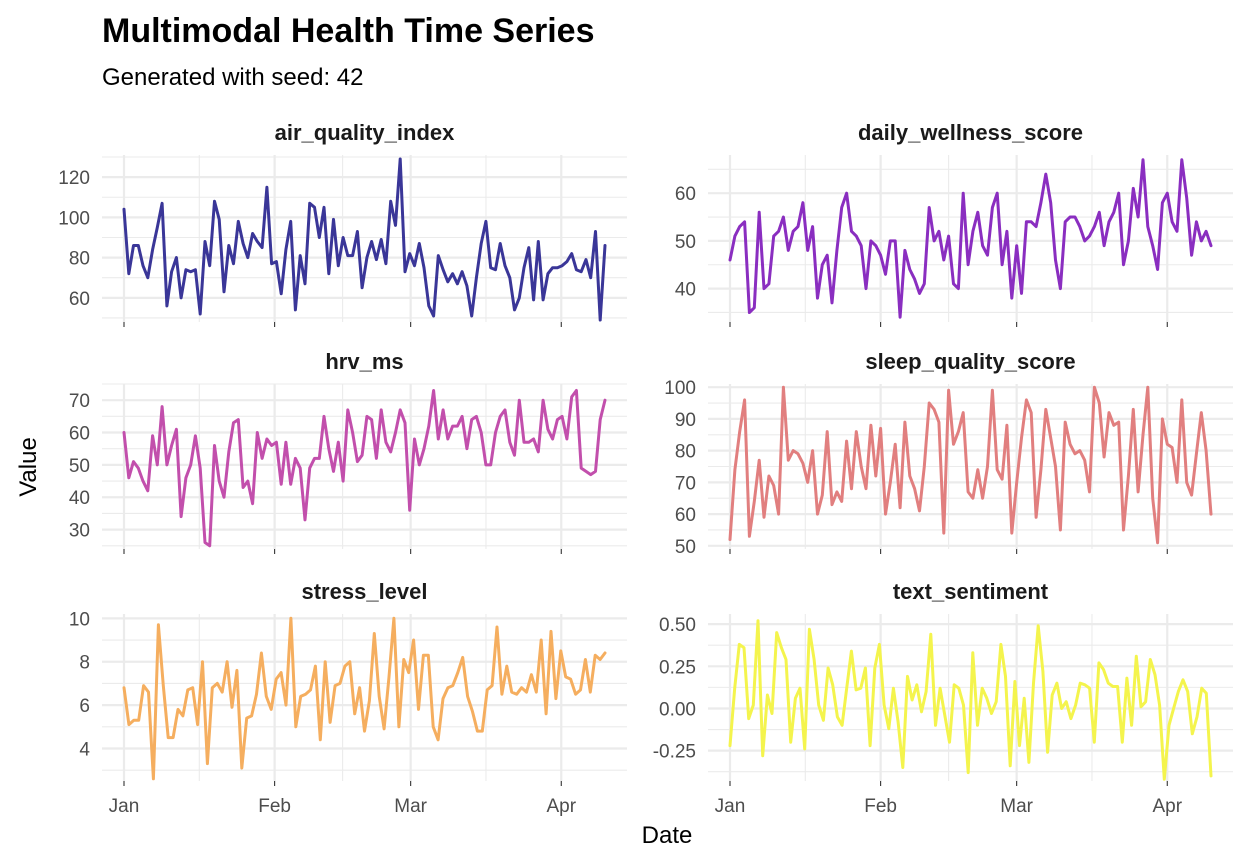 This screenshot has width=1248, height=865. Describe the element at coordinates (677, 625) in the screenshot. I see `y-tick-label: 0.50` at that location.